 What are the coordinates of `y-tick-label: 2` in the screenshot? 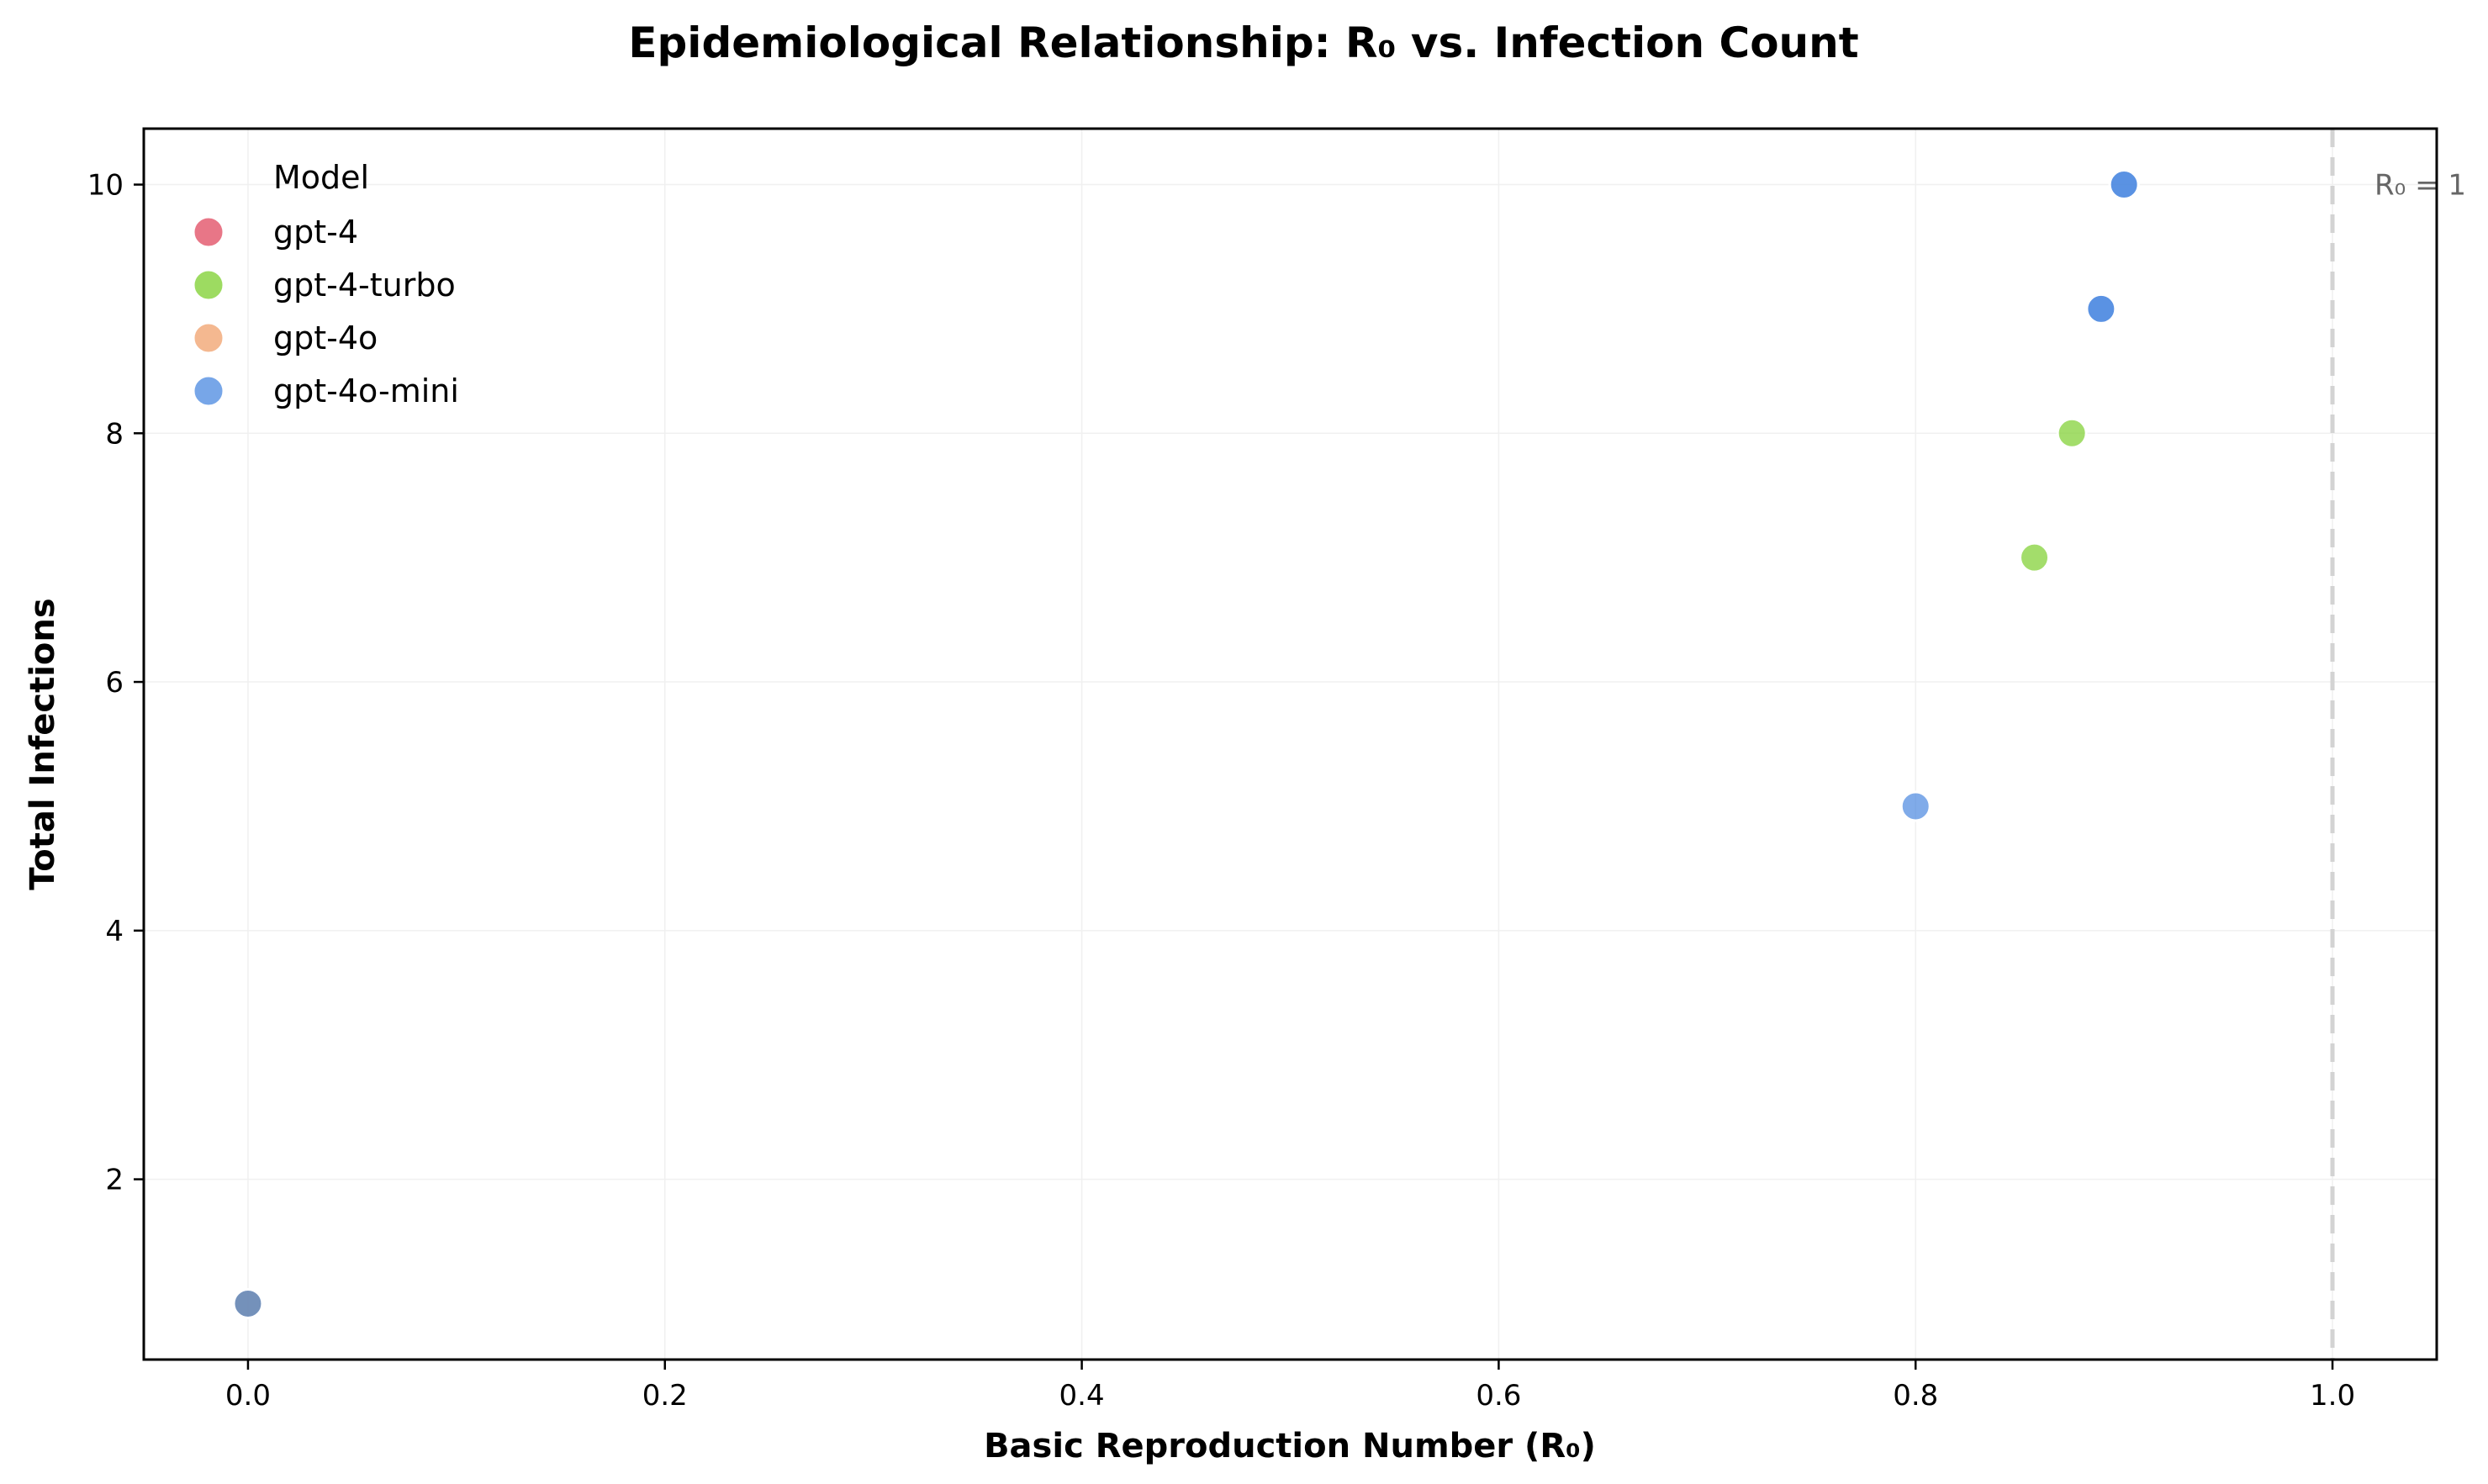 It's located at (114, 1180).